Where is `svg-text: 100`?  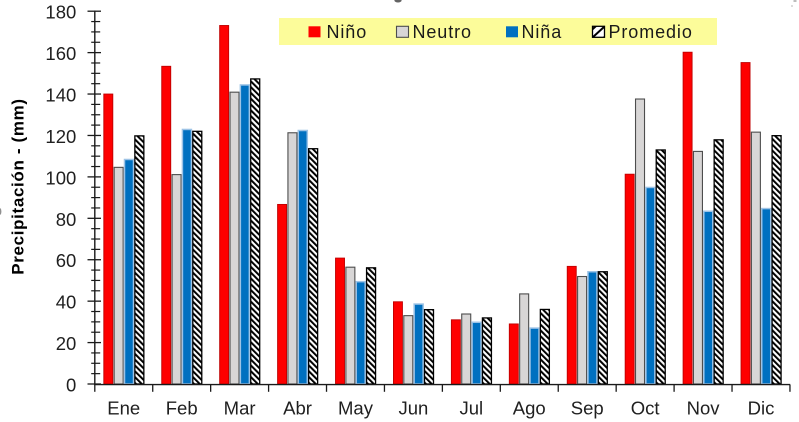 svg-text: 100 is located at coordinates (60, 177).